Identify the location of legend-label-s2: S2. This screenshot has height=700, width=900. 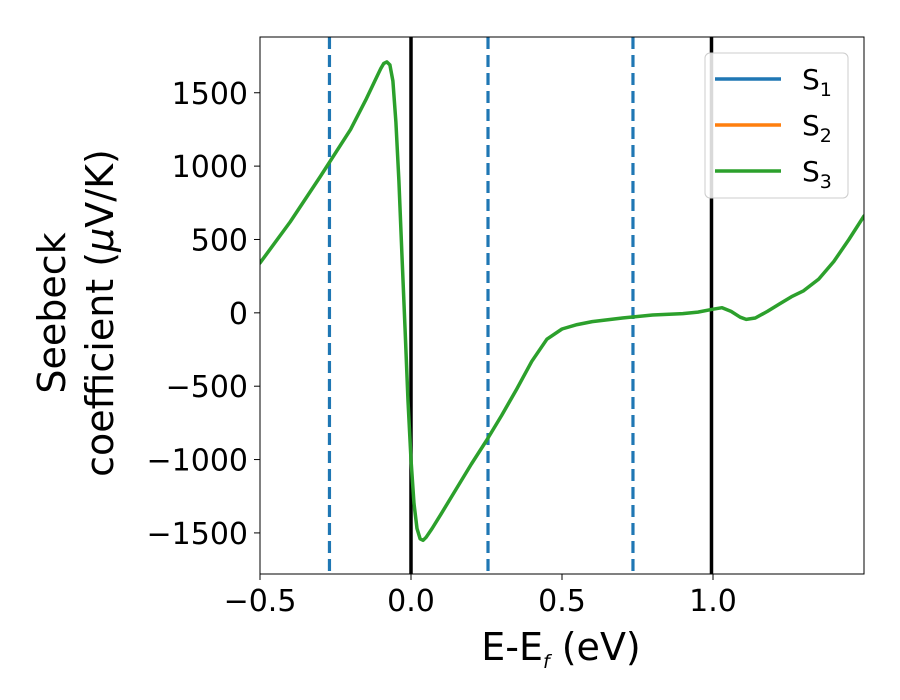
(817, 128).